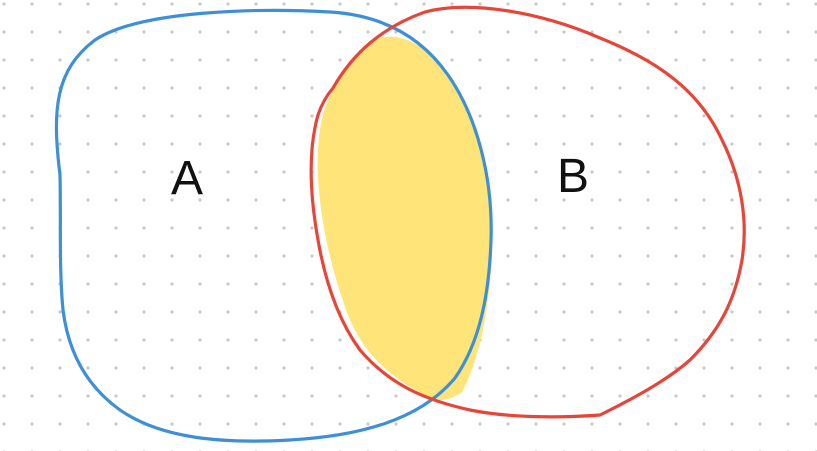 This screenshot has height=451, width=817. What do you see at coordinates (573, 176) in the screenshot?
I see `set-b-label: B` at bounding box center [573, 176].